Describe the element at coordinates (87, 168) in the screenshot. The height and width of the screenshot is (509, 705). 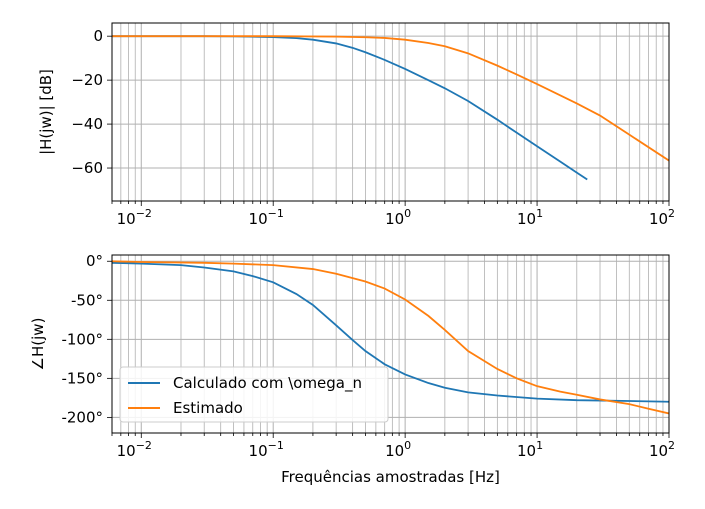
I see `y-tick-label: −60` at that location.